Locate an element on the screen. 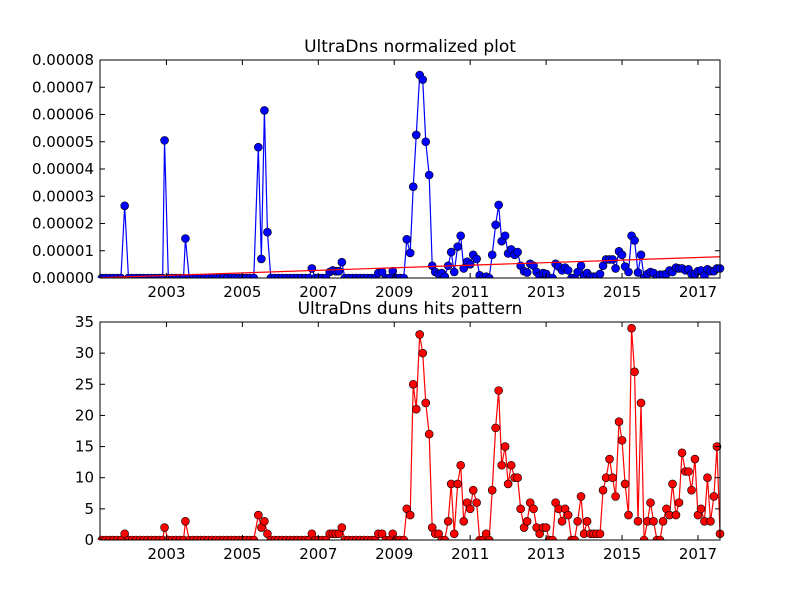  hits-y-tick-label: 25 is located at coordinates (84, 384).